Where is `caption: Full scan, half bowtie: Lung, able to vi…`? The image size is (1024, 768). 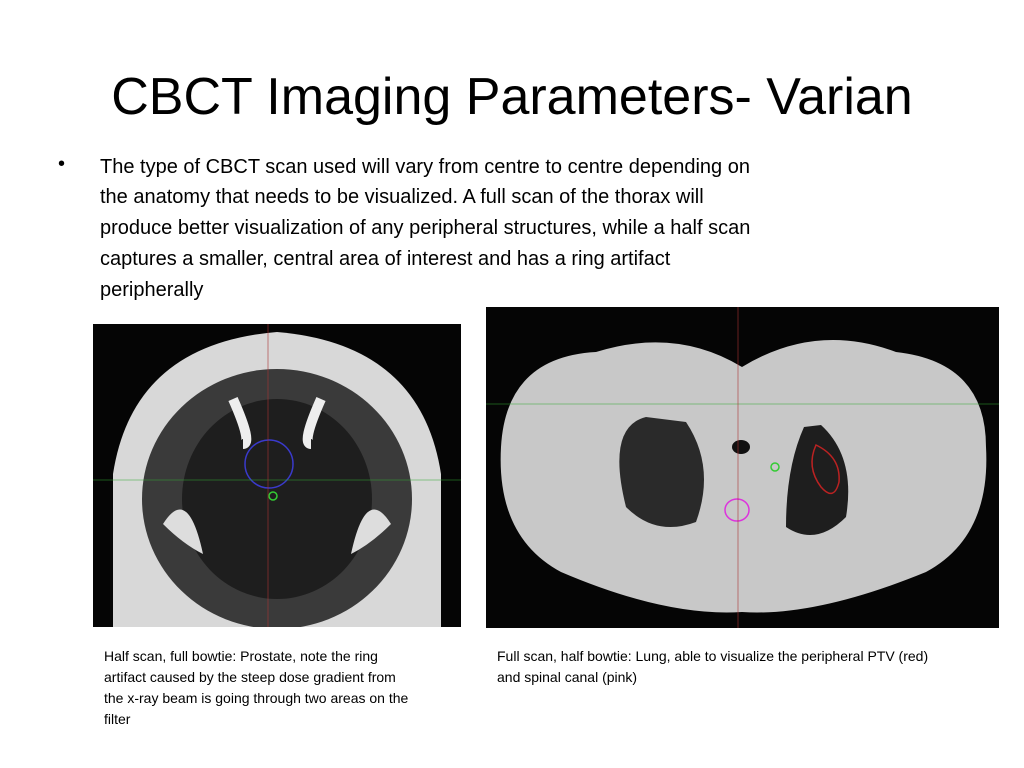 caption: Full scan, half bowtie: Lung, able to vi… is located at coordinates (712, 667).